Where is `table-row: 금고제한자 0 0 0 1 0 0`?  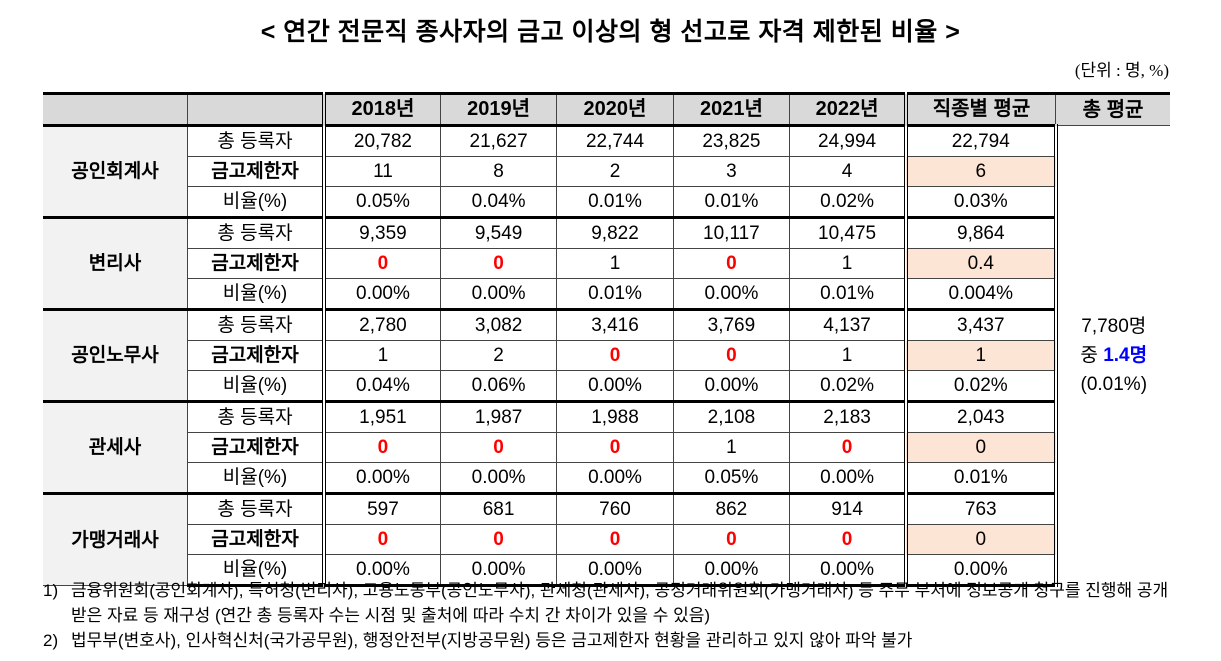 table-row: 금고제한자 0 0 0 1 0 0 is located at coordinates (606, 447).